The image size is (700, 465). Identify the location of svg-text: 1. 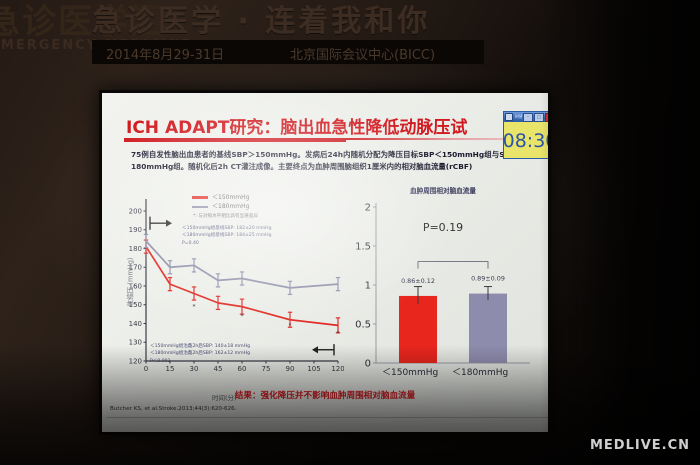
(368, 285).